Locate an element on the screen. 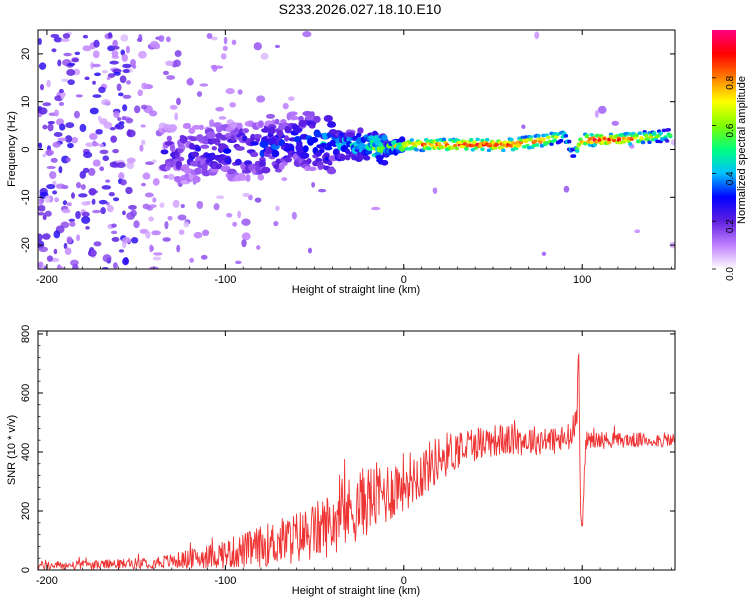 Image resolution: width=750 pixels, height=605 pixels. colorbar-ticks: 0.0 0.2 0.4 0.6 0.8 is located at coordinates (724, 178).